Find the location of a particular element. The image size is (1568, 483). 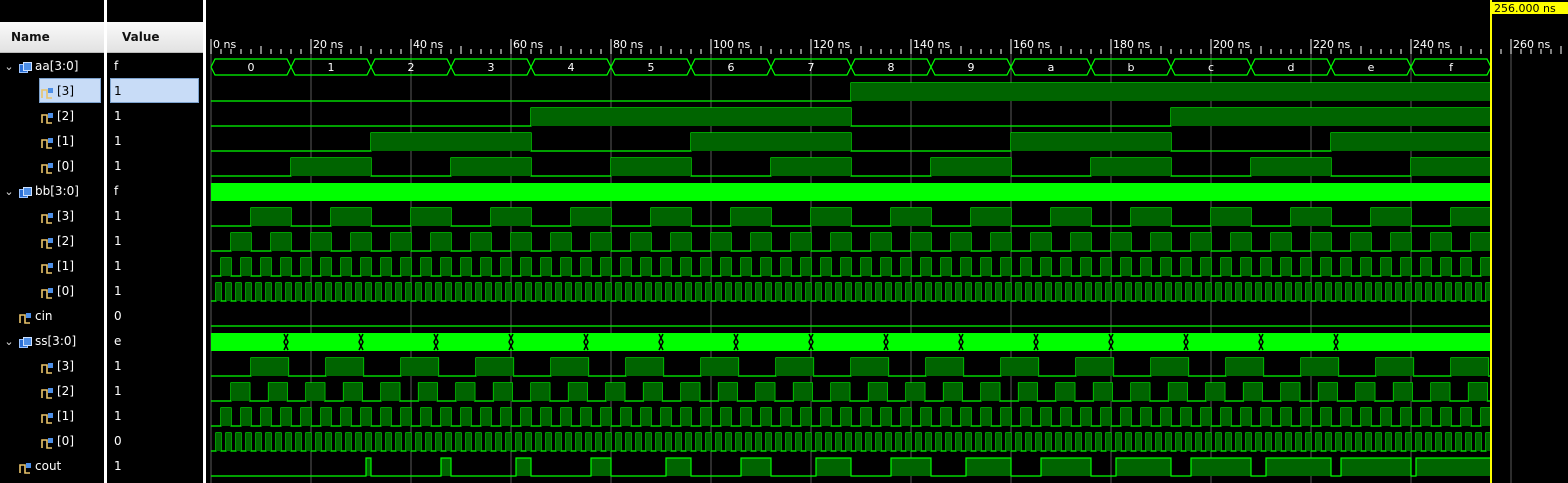

signal-name-row: ss[3:0] is located at coordinates (56, 341).